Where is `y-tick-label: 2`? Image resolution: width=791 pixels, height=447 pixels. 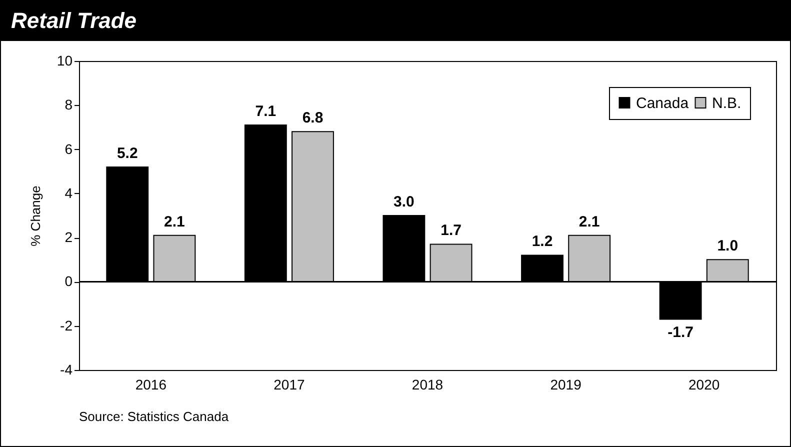 y-tick-label: 2 is located at coordinates (68, 237).